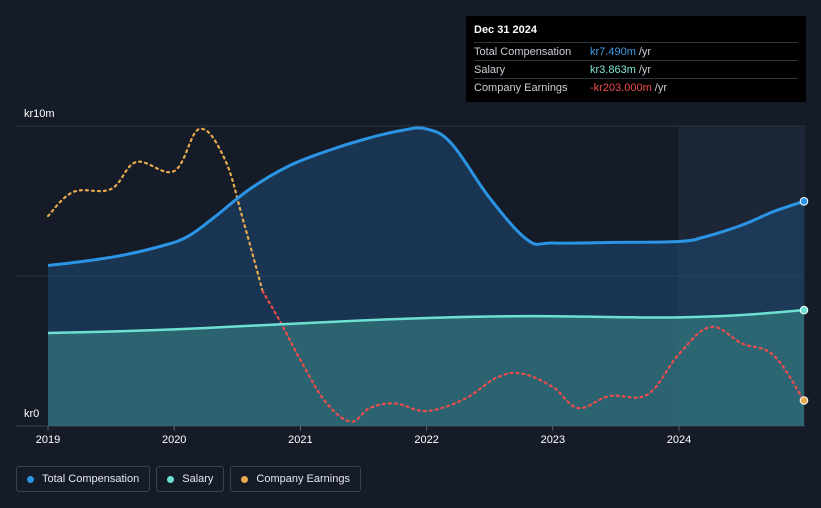 The width and height of the screenshot is (821, 508). I want to click on tooltip-label: Company Earnings, so click(521, 87).